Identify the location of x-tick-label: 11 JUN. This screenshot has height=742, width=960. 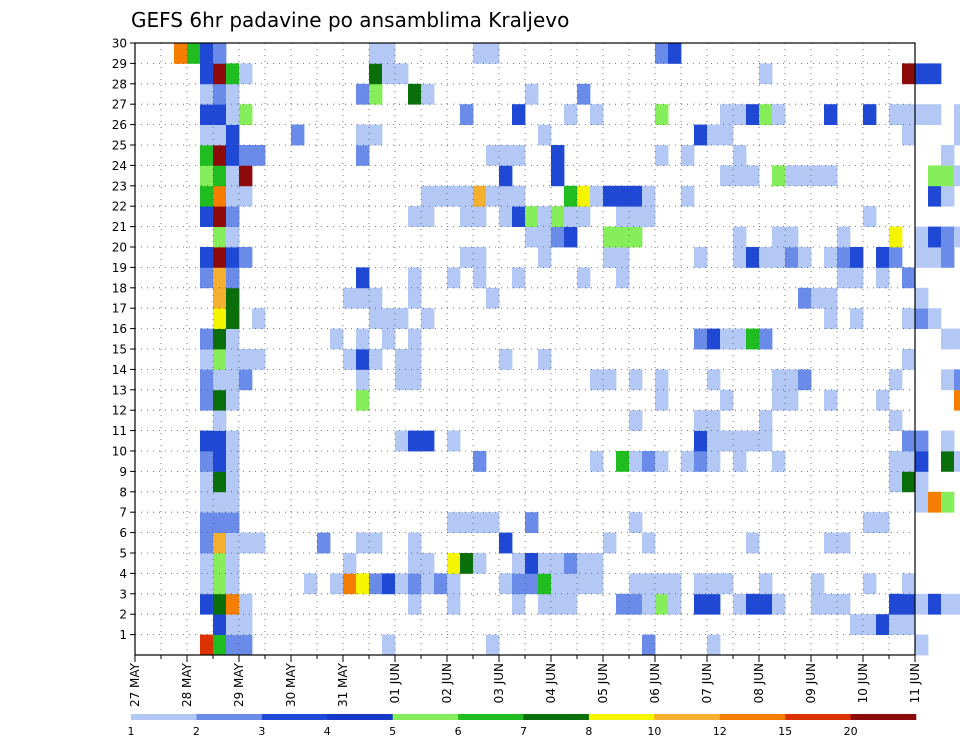
(915, 683).